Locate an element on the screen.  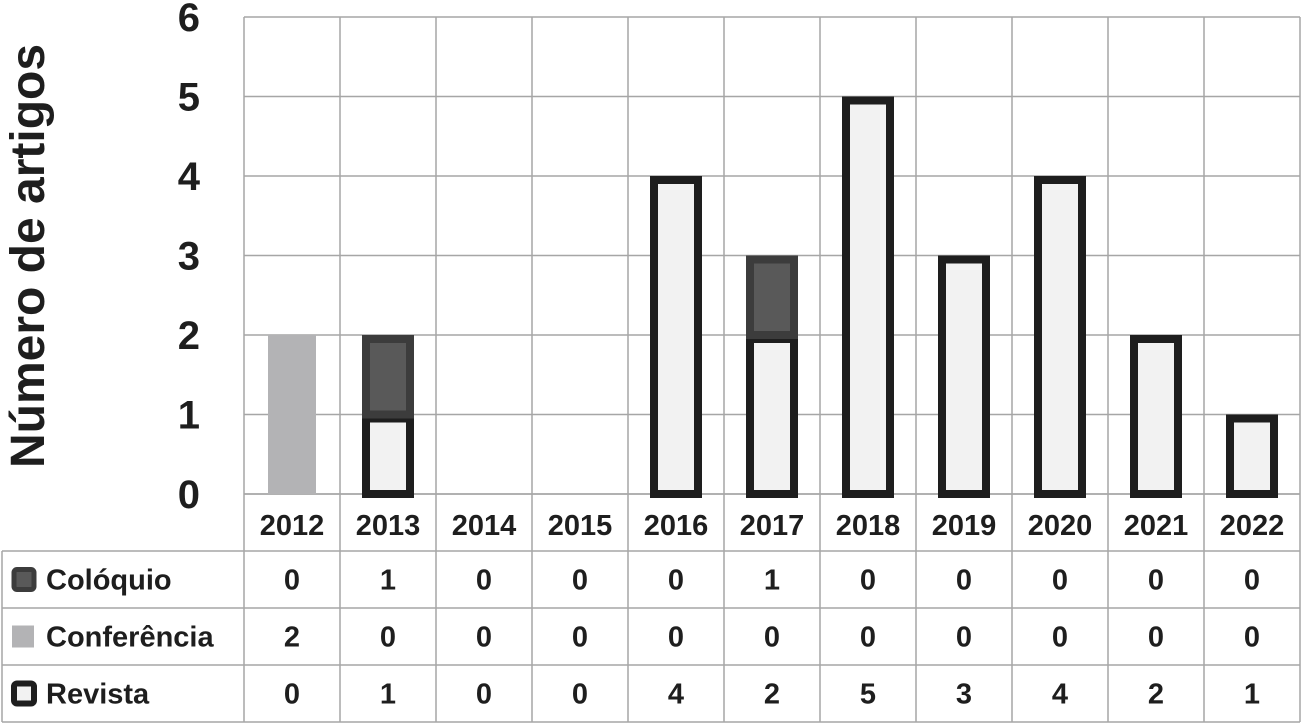
table-cell-colóquio-2017: 1 is located at coordinates (772, 581).